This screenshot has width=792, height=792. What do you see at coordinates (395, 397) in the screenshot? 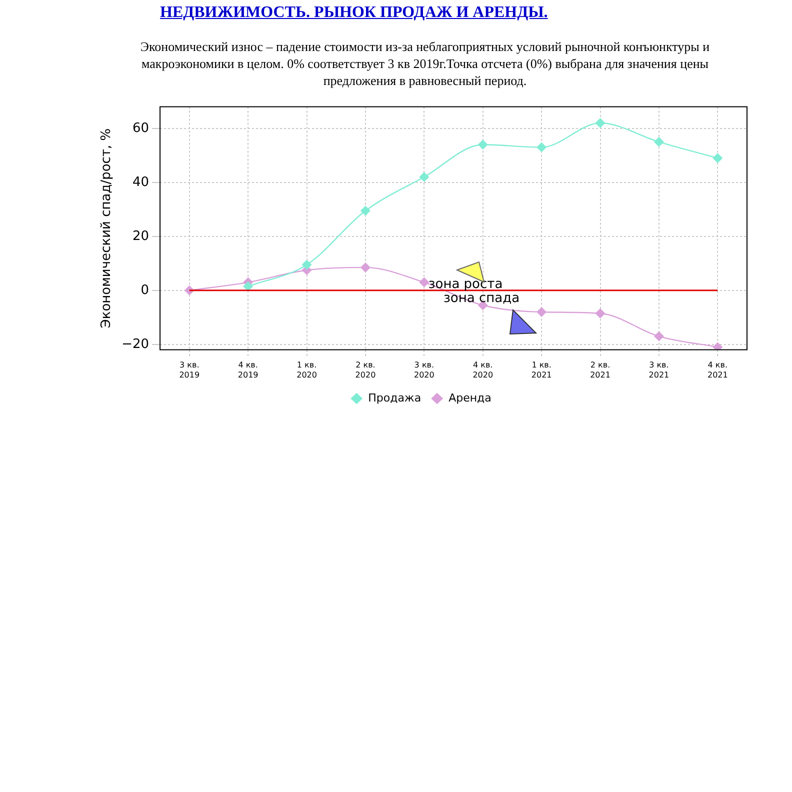
I see `legend-label: Продажа` at bounding box center [395, 397].